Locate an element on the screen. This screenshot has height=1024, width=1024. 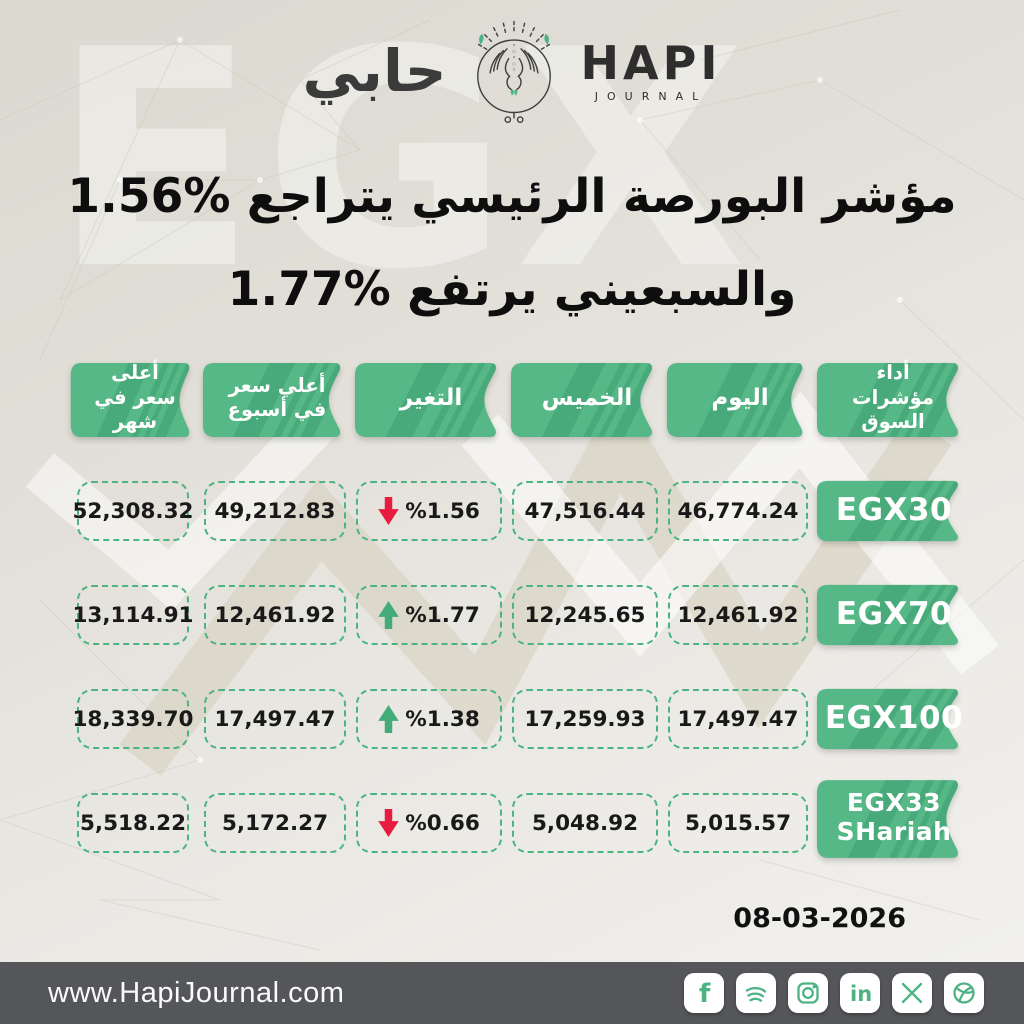
header-thursday: الخميس is located at coordinates (585, 400).